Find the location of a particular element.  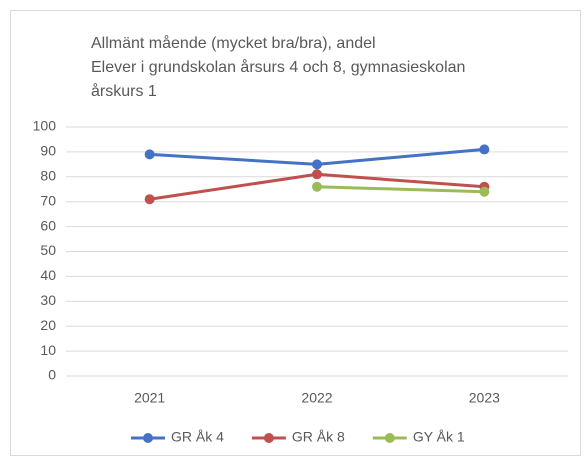

y-tick-label: 40 is located at coordinates (48, 275).